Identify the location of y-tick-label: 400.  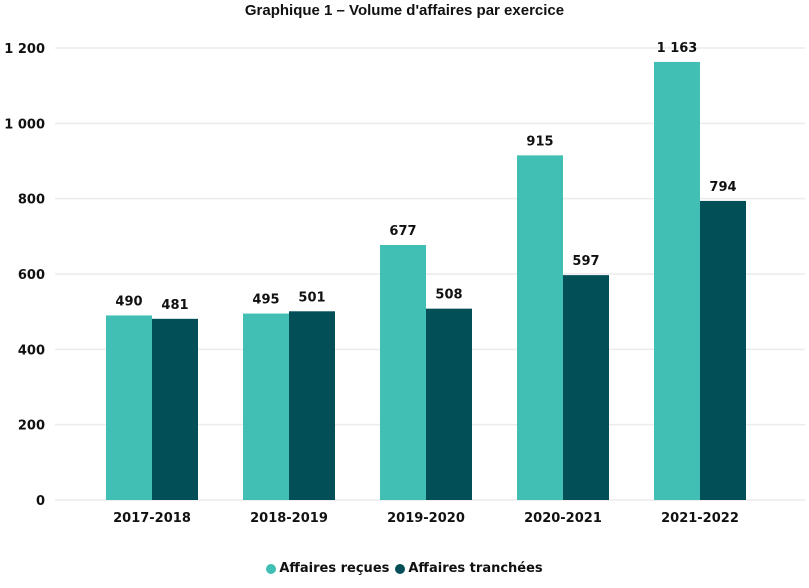
(31, 350).